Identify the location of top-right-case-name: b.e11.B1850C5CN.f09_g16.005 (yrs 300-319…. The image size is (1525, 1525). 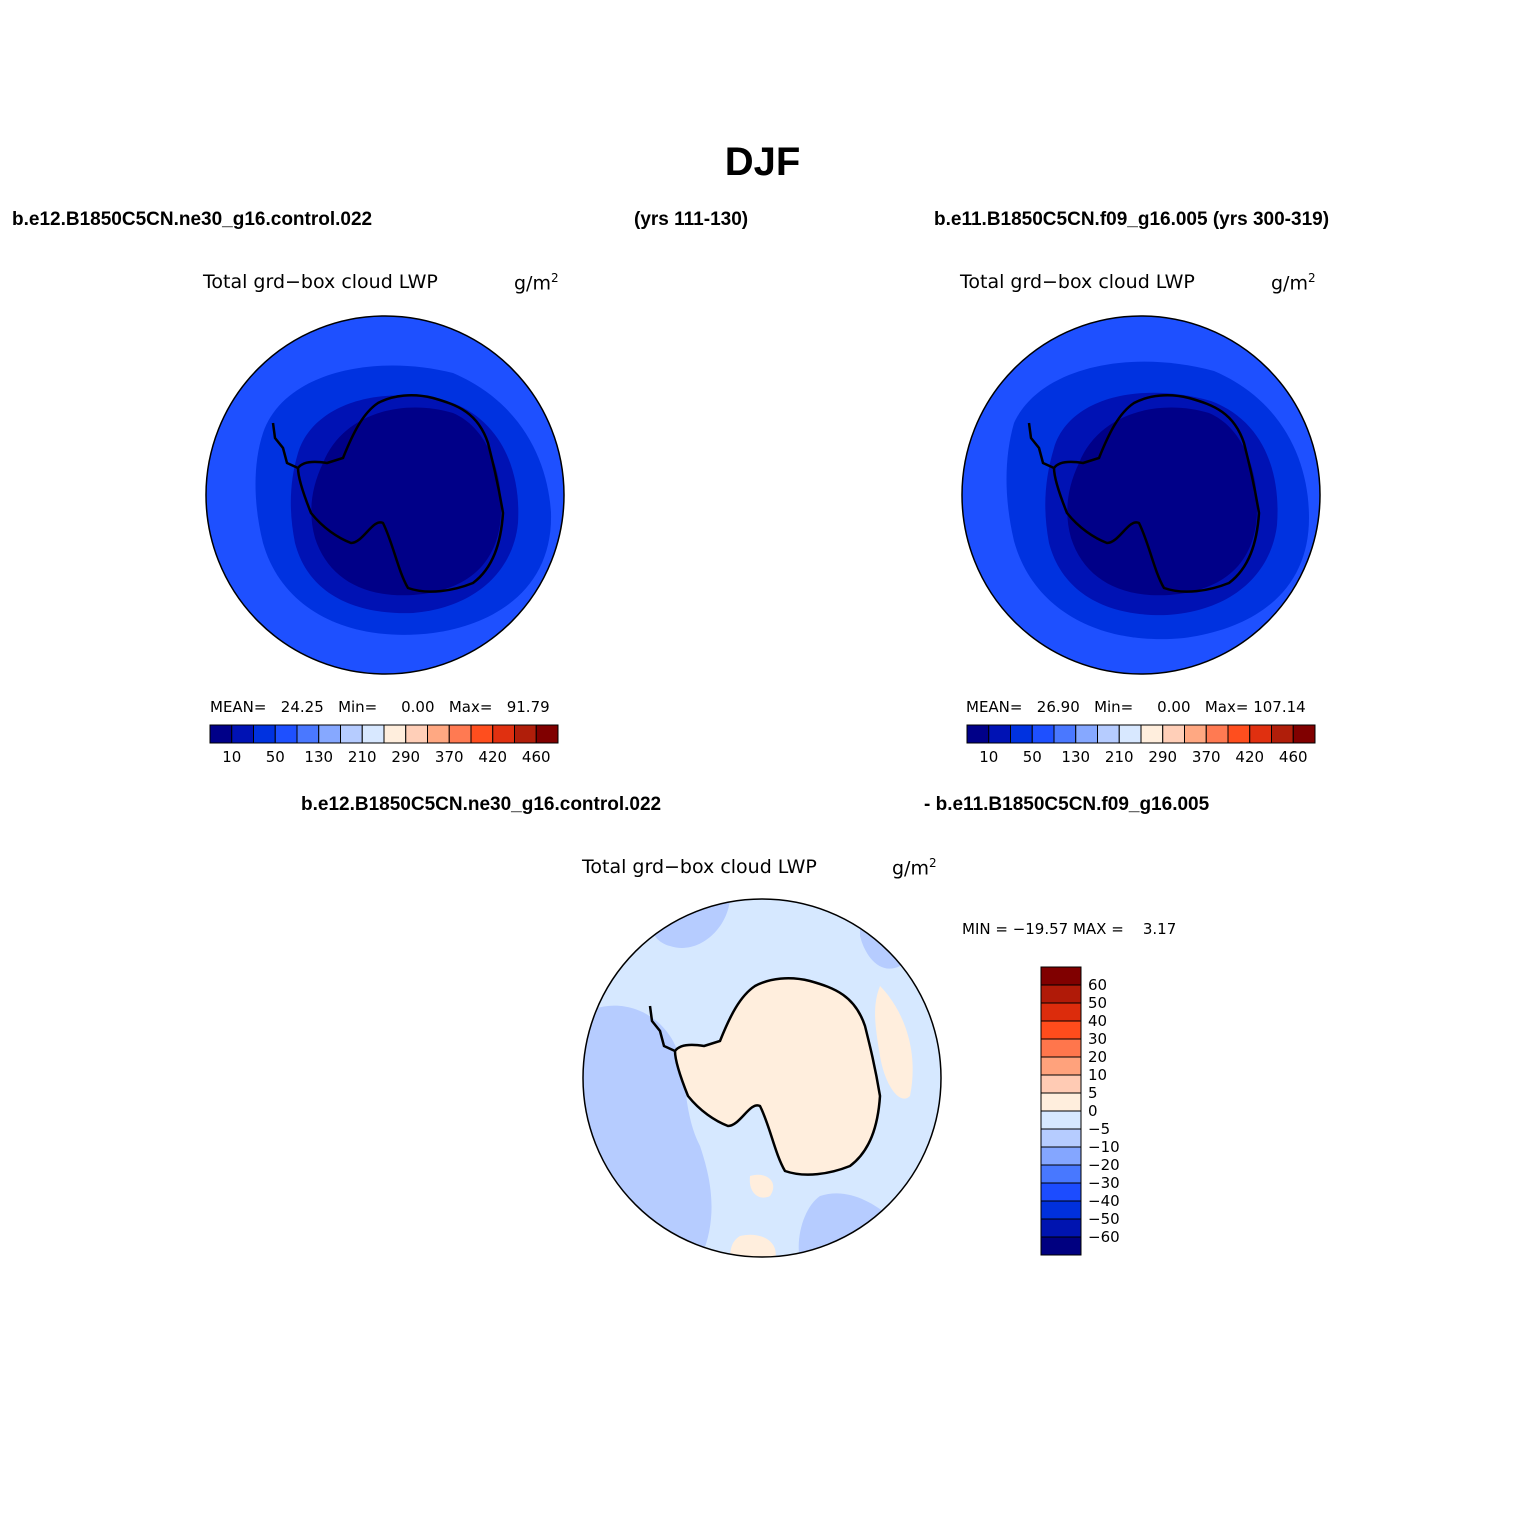
(1132, 219).